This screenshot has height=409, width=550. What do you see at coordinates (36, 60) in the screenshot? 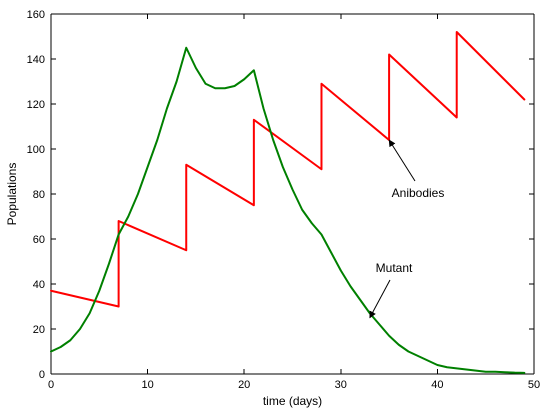
I see `y-tick-label: 140` at bounding box center [36, 60].